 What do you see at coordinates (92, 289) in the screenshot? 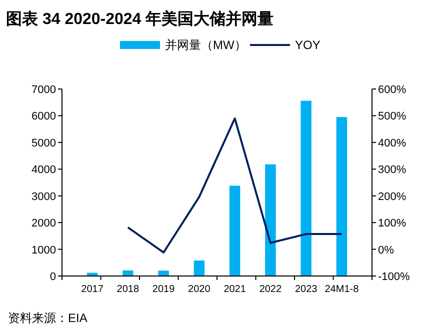
I see `x-tick-label: 2017` at bounding box center [92, 289].